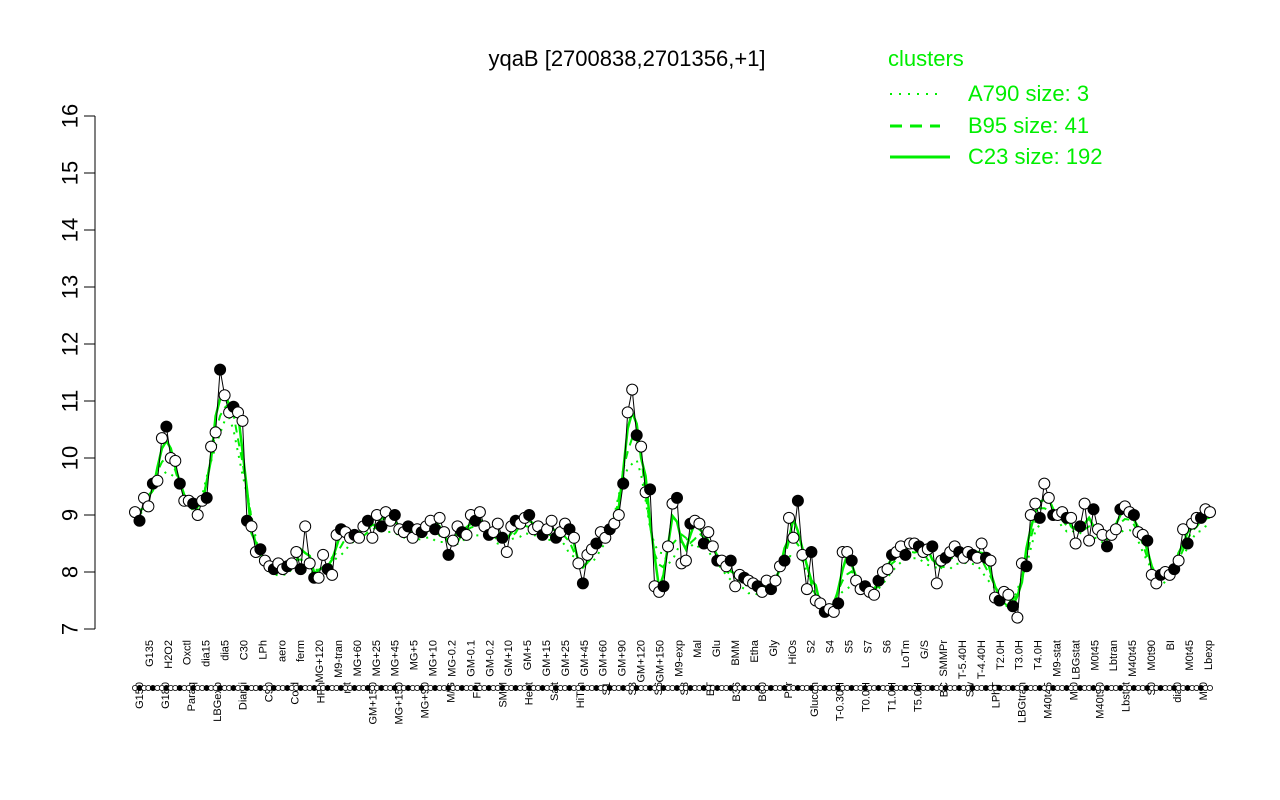  I want to click on x-tick-label: G/S, so click(925, 649).